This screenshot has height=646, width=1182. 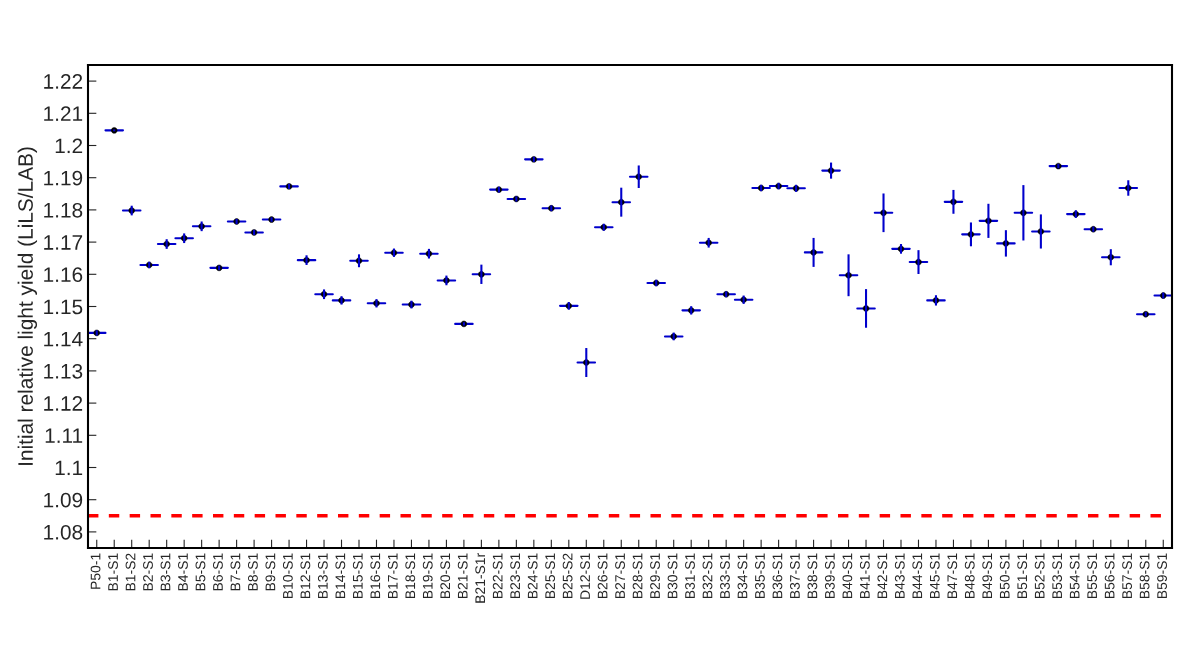 I want to click on x-tick-label: B51-S1, so click(x=1022, y=576).